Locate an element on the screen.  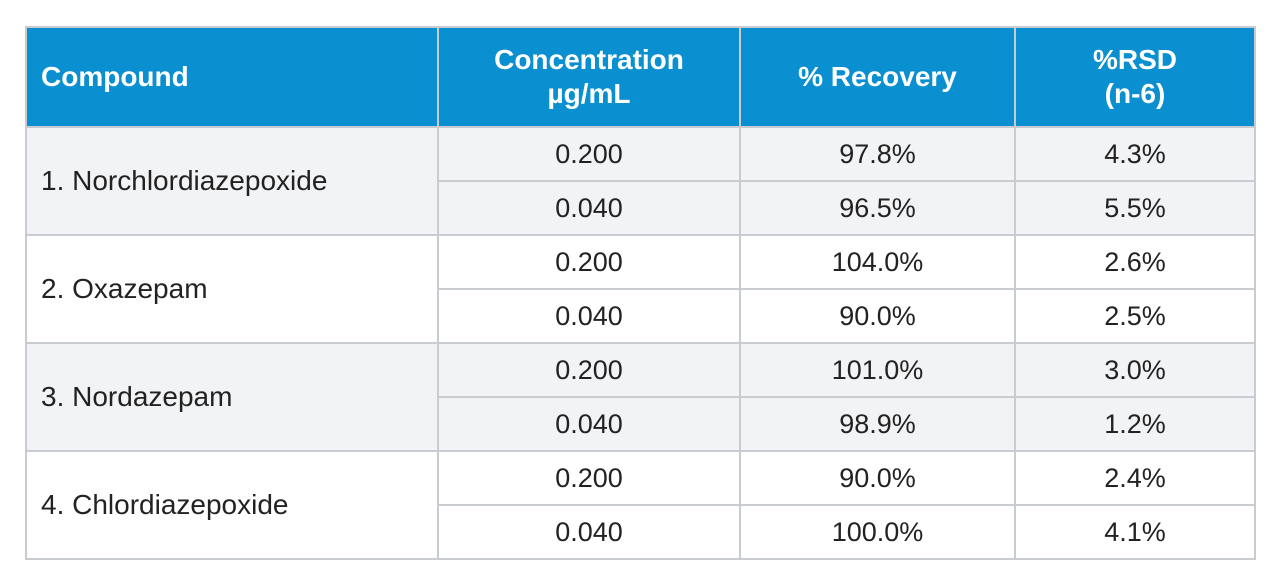
rsd-cell: 2.6% is located at coordinates (1135, 262).